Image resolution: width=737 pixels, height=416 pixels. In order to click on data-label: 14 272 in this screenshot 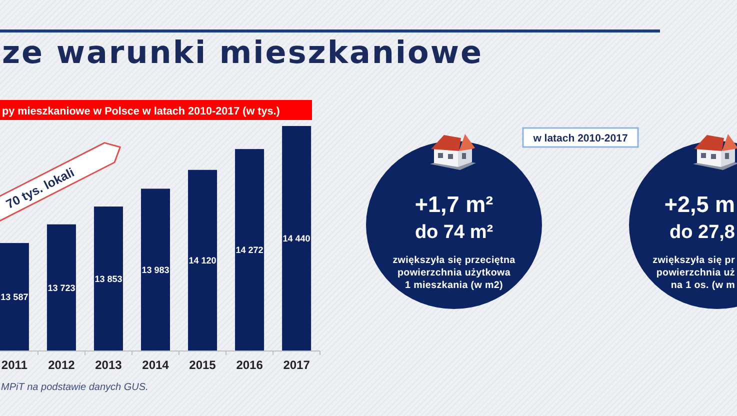, I will do `click(250, 250)`.